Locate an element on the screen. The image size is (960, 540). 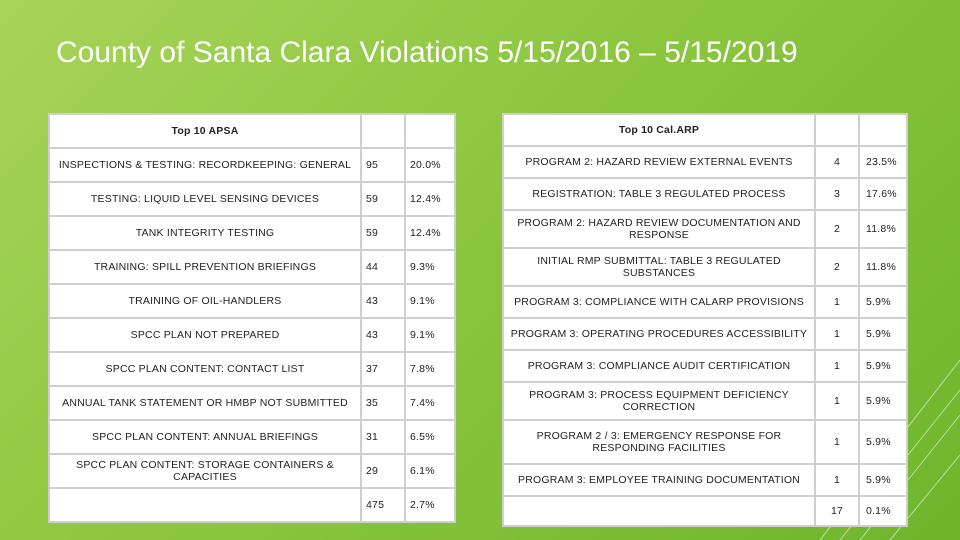
violation-percent: 7.4% is located at coordinates (430, 403).